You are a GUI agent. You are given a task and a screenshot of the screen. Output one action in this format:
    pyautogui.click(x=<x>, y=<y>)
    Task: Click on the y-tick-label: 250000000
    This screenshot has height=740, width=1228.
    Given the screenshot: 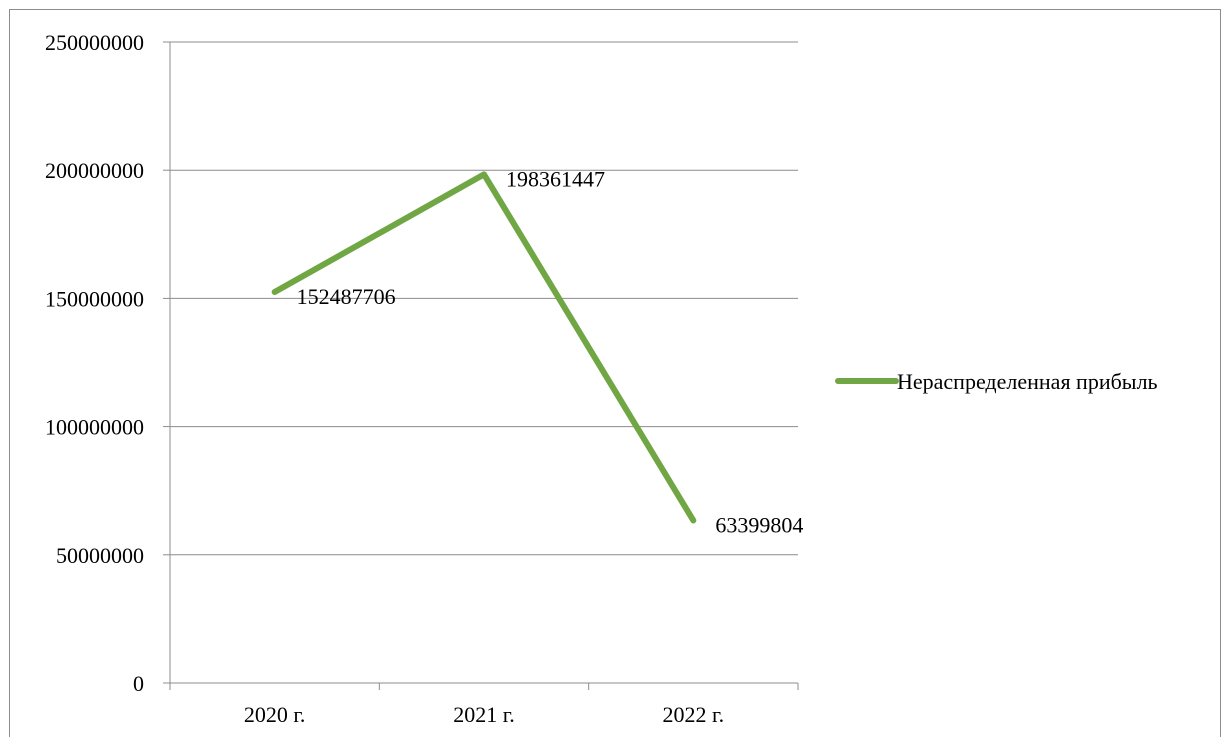 What is the action you would take?
    pyautogui.click(x=94, y=42)
    